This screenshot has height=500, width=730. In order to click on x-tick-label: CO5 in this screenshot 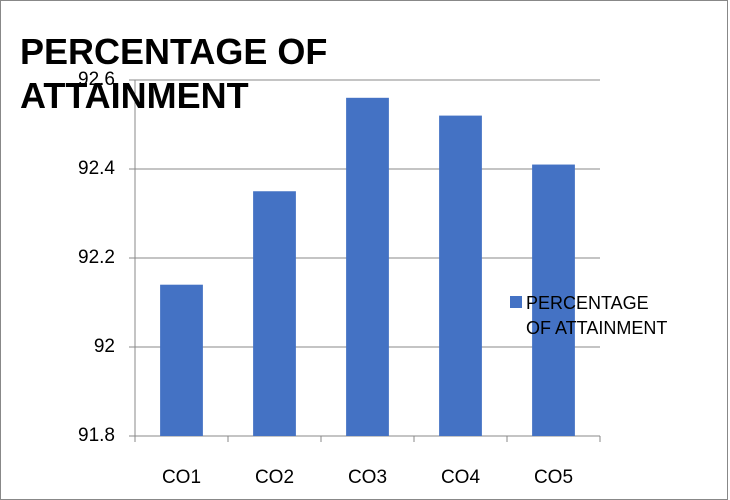, I will do `click(553, 476)`.